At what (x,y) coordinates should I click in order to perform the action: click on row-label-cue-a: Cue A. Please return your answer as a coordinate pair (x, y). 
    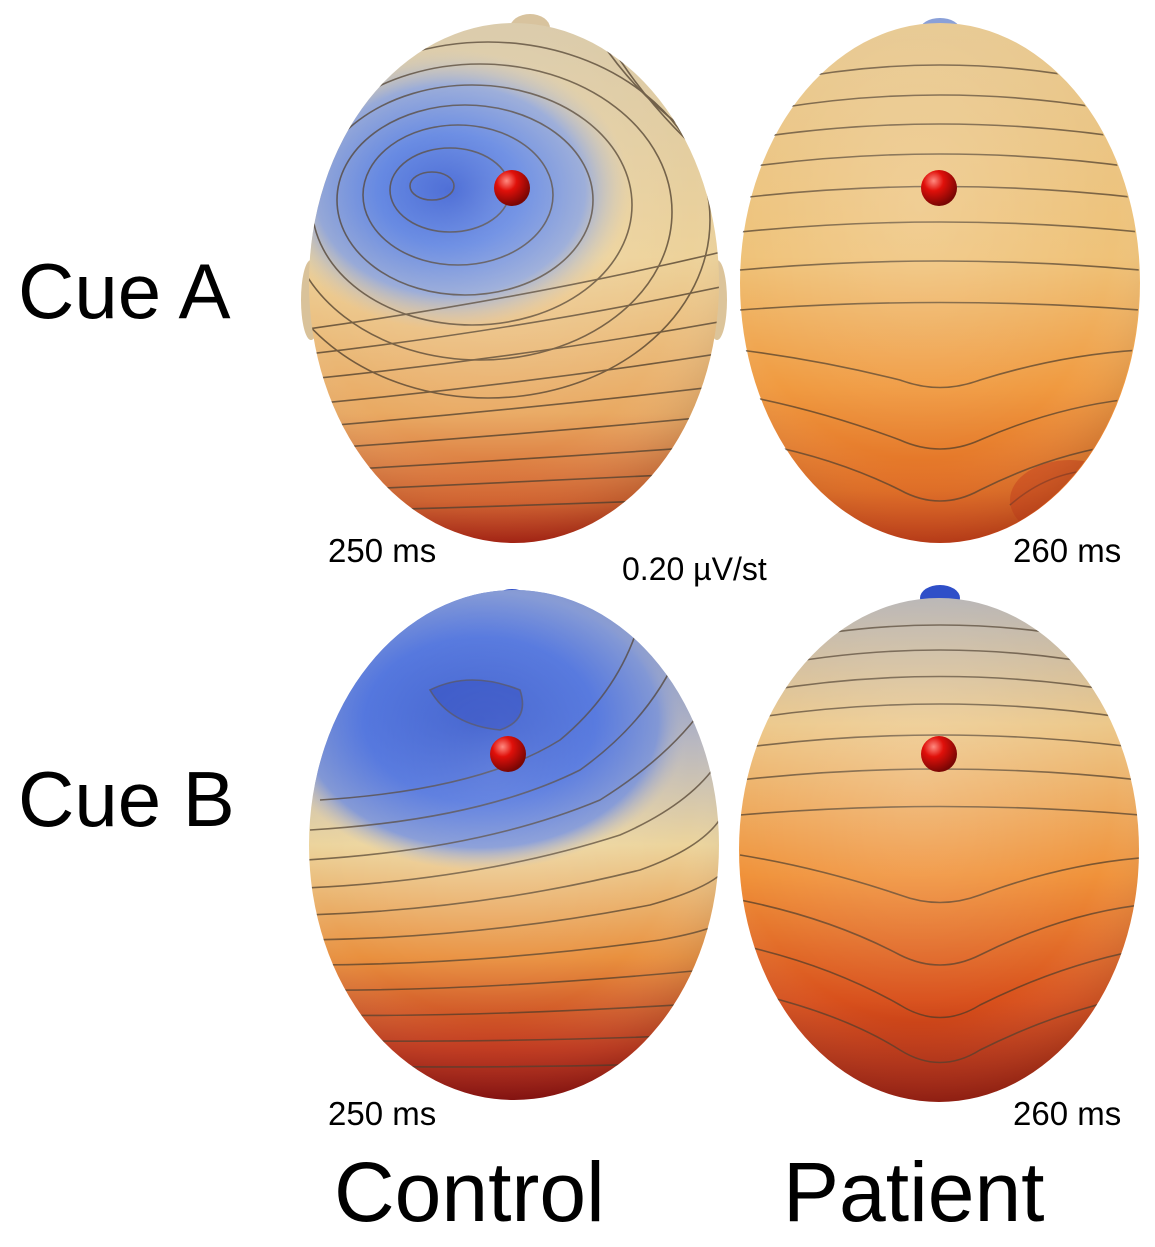
    Looking at the image, I should click on (124, 291).